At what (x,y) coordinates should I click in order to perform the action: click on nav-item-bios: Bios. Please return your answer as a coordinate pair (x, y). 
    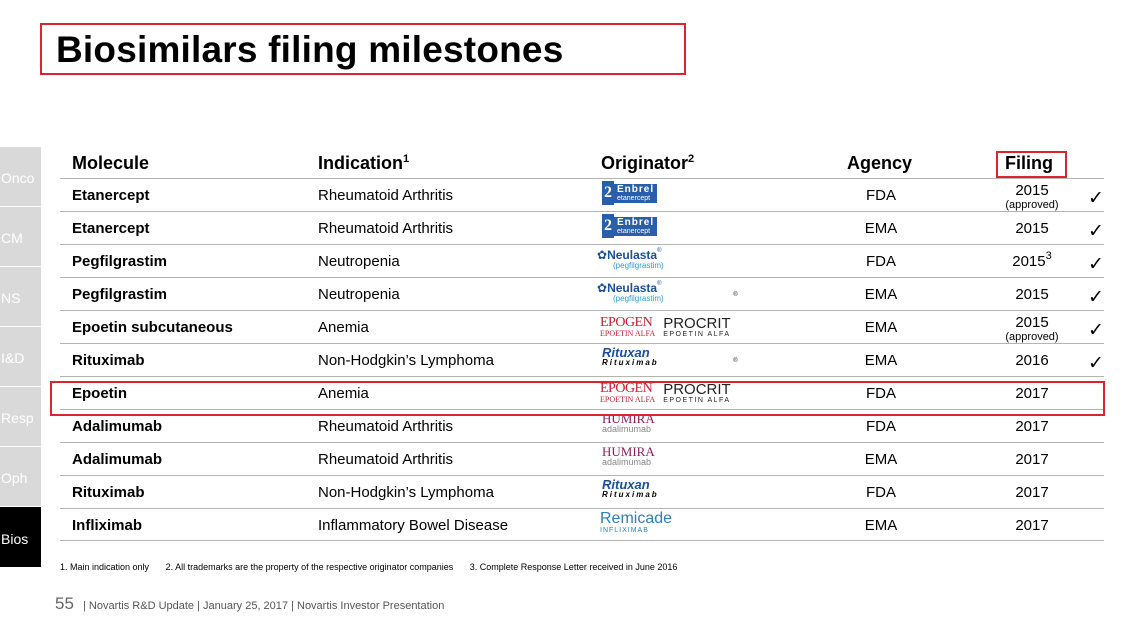
    Looking at the image, I should click on (20, 537).